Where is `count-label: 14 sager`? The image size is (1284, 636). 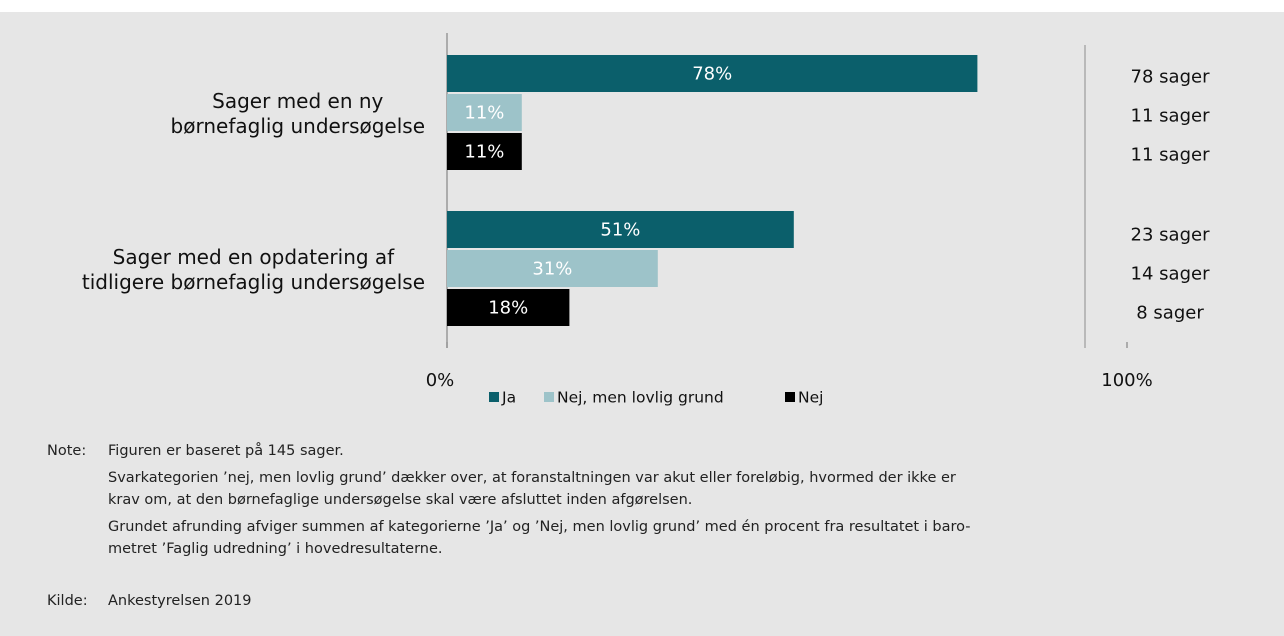 count-label: 14 sager is located at coordinates (1171, 274).